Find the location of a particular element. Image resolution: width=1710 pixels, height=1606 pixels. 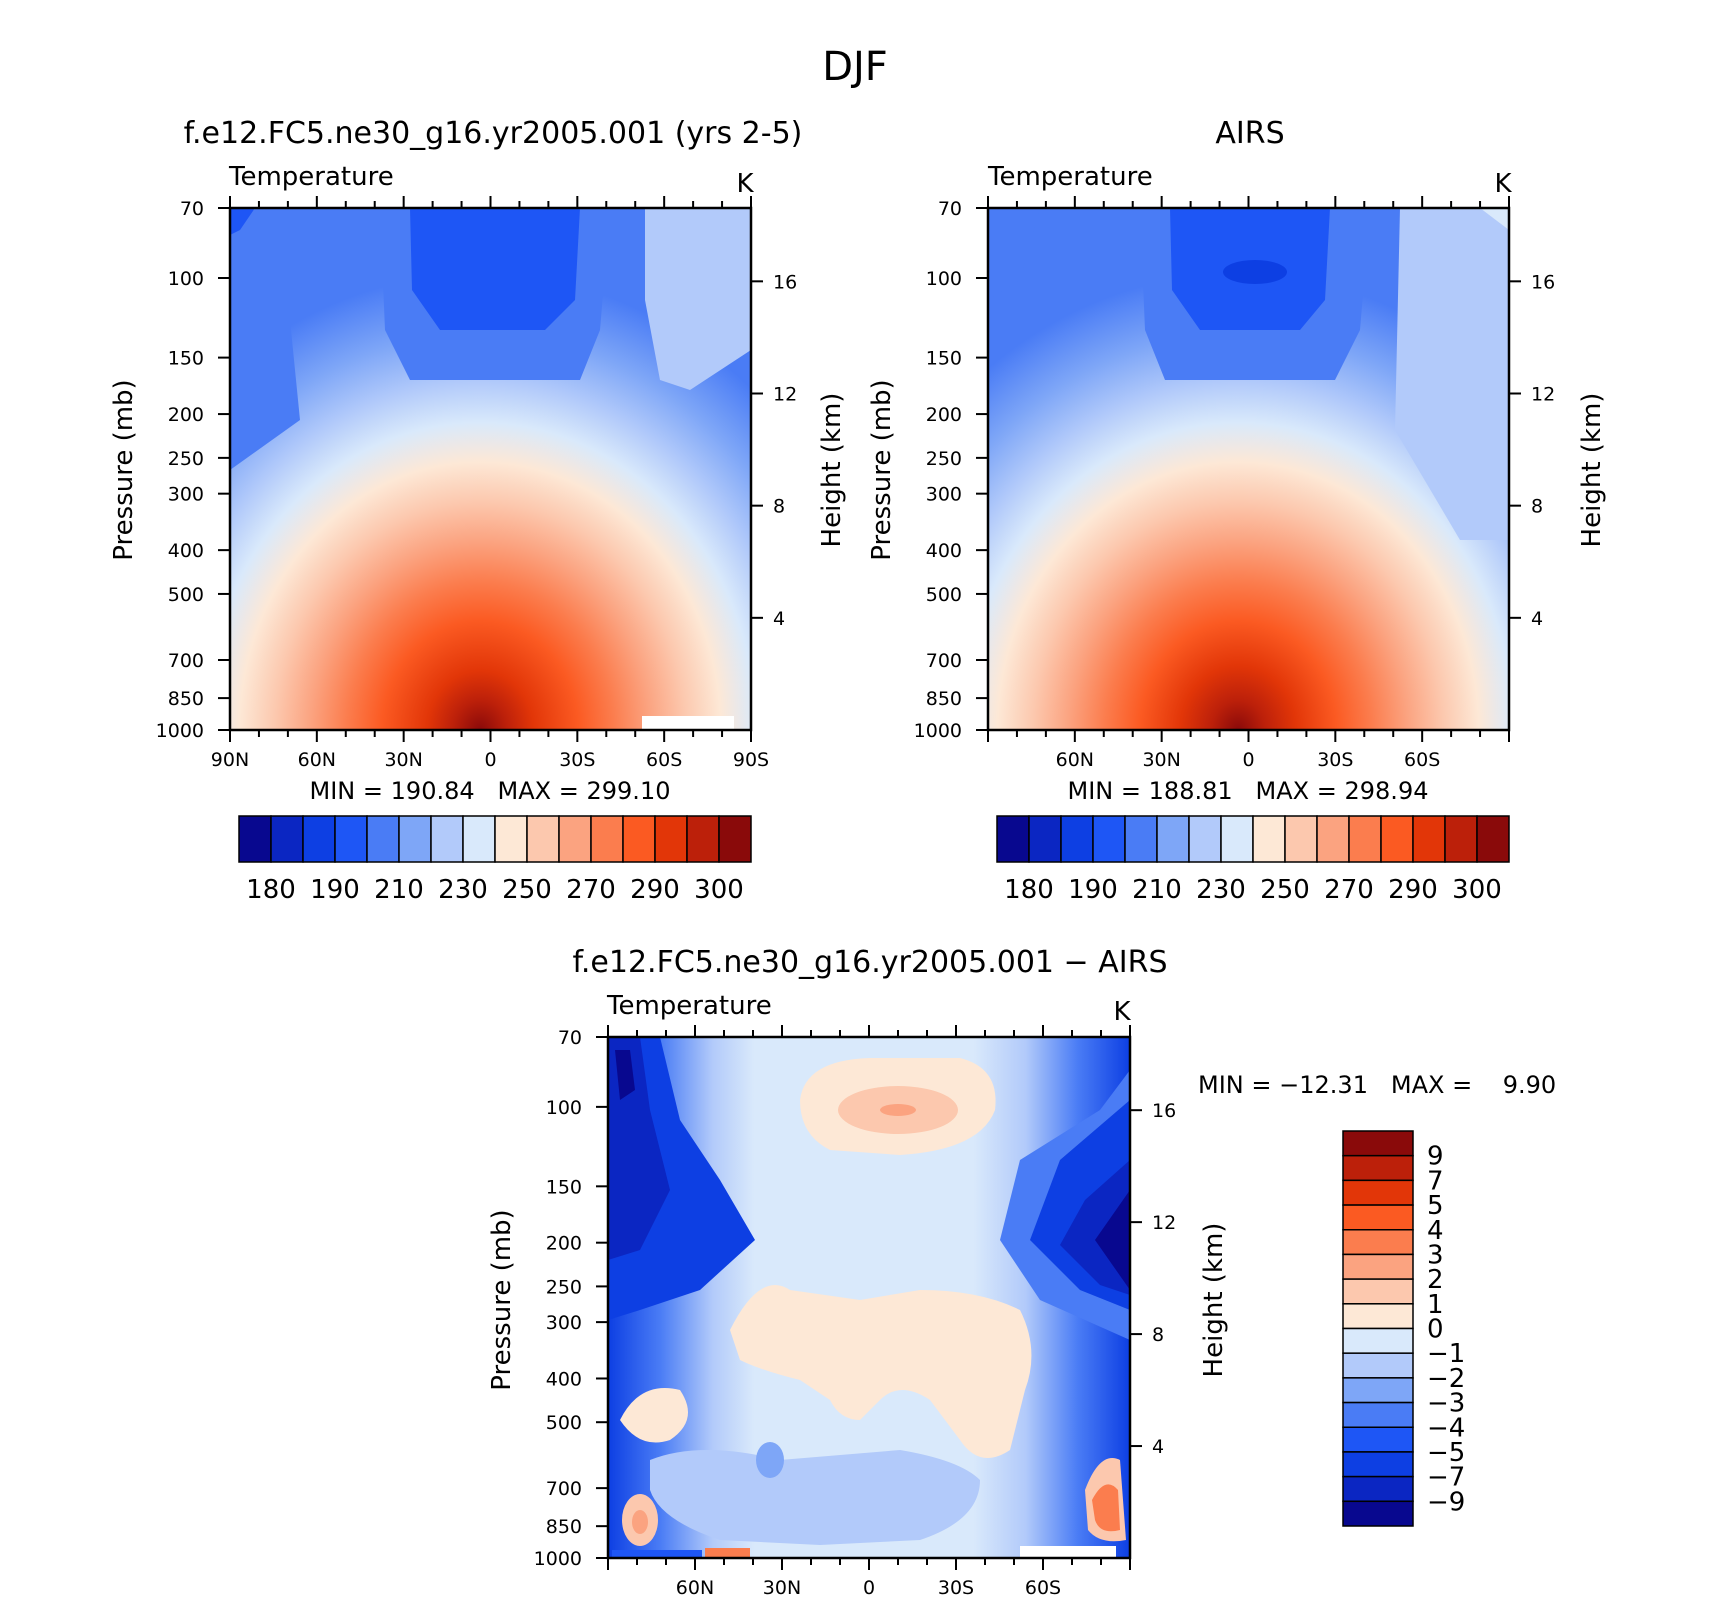

colorbar-label: −4 is located at coordinates (1446, 1428).